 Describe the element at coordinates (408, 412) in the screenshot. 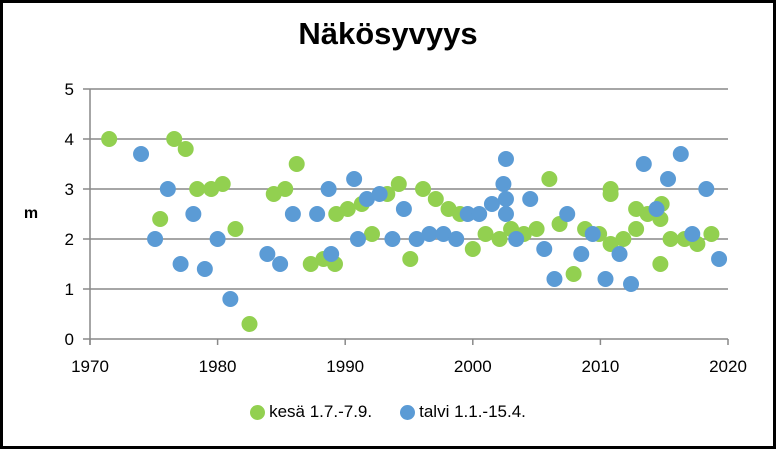

I see `blue-circle-marker-icon` at that location.